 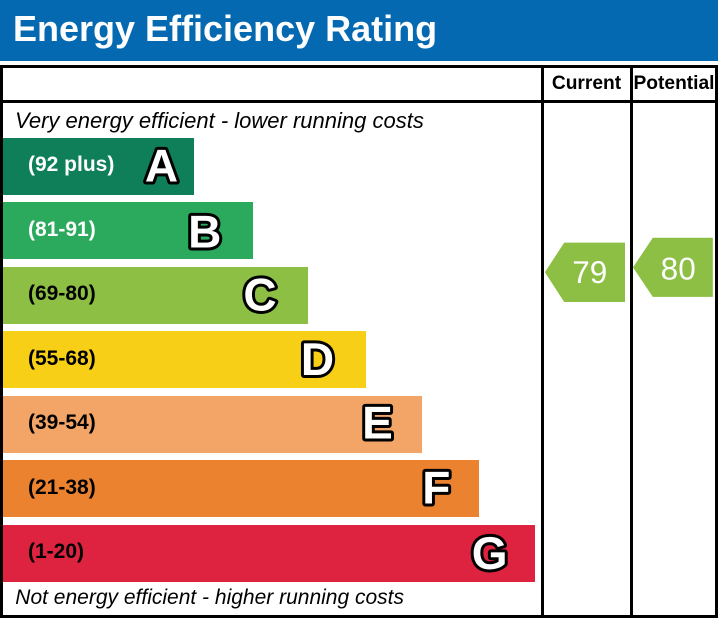 I want to click on svg-text: 79, so click(x=589, y=272).